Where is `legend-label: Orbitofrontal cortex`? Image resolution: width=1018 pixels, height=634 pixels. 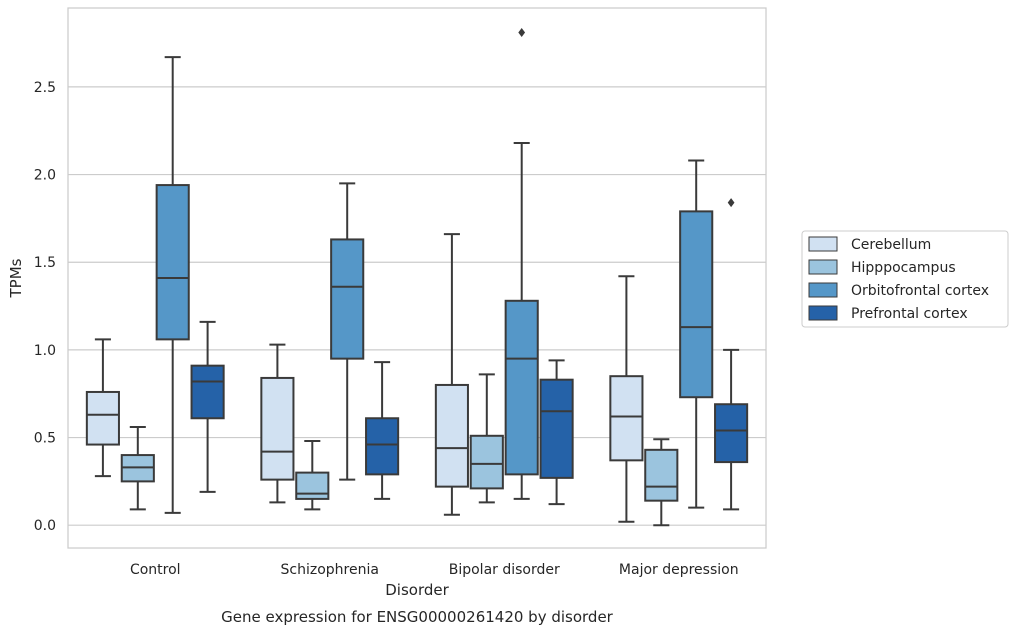 legend-label: Orbitofrontal cortex is located at coordinates (920, 291).